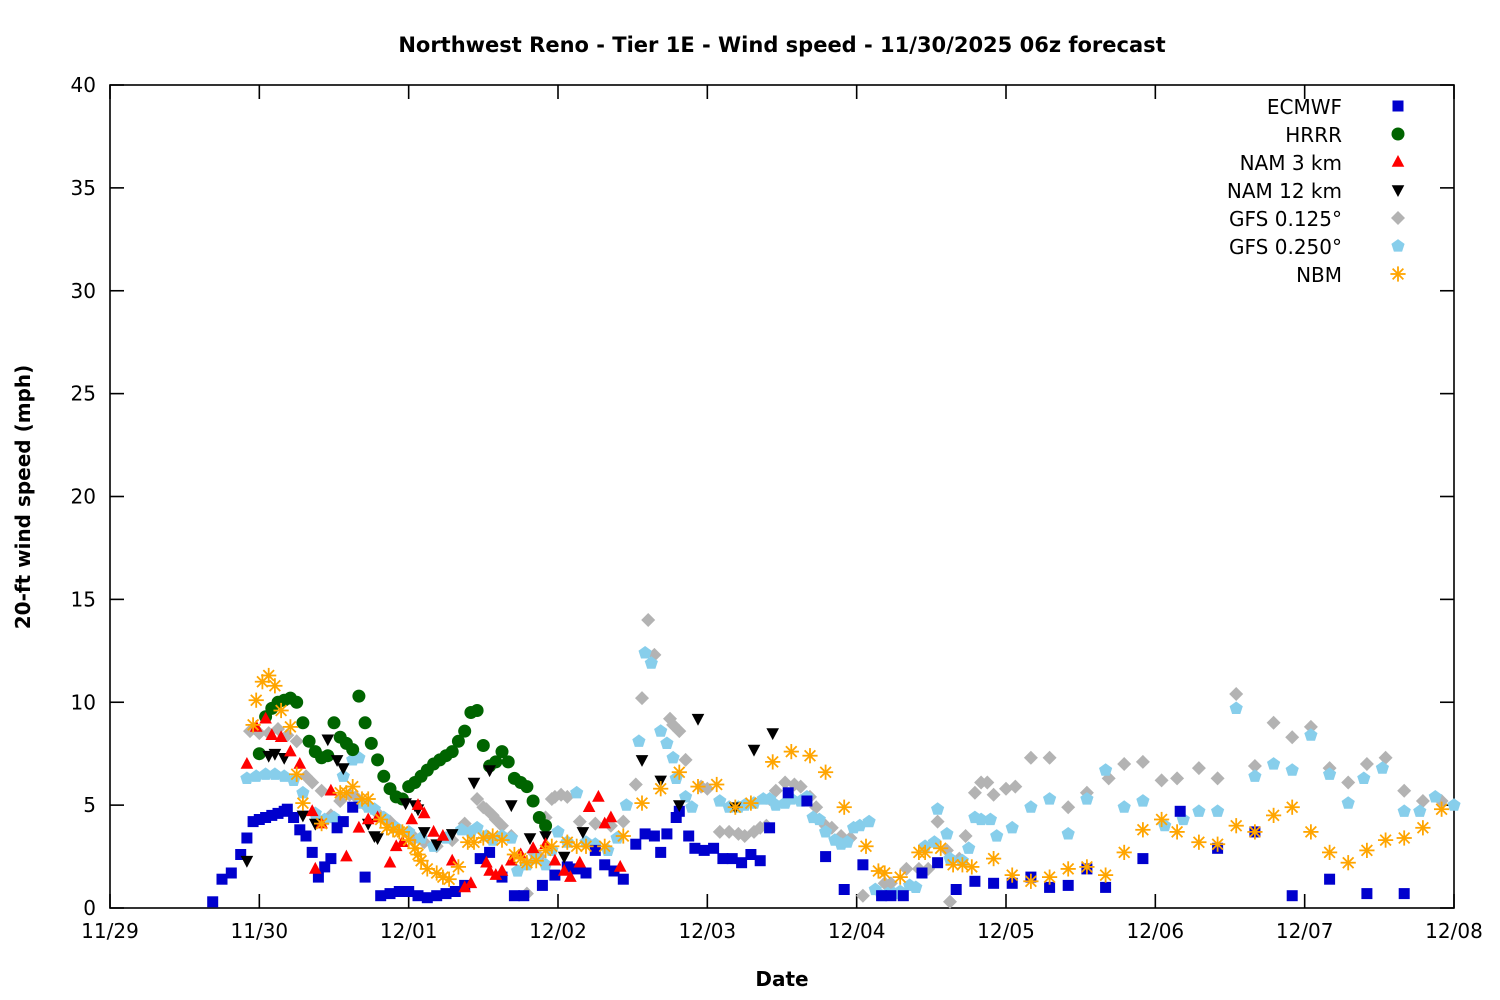  Describe the element at coordinates (1398, 218) in the screenshot. I see `legend-marker-diamond-icon` at that location.